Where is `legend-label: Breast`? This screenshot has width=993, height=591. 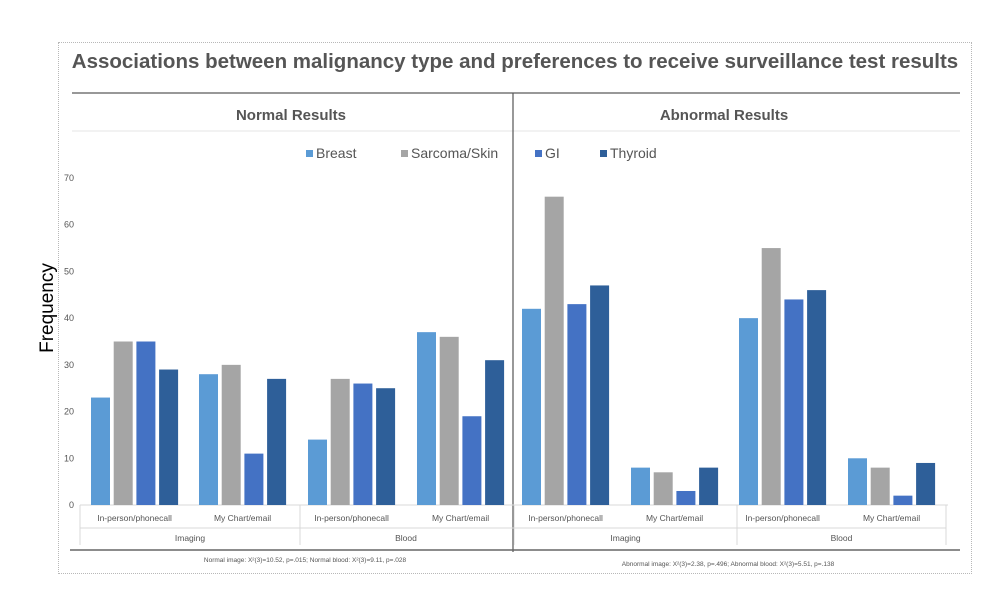 legend-label: Breast is located at coordinates (336, 153).